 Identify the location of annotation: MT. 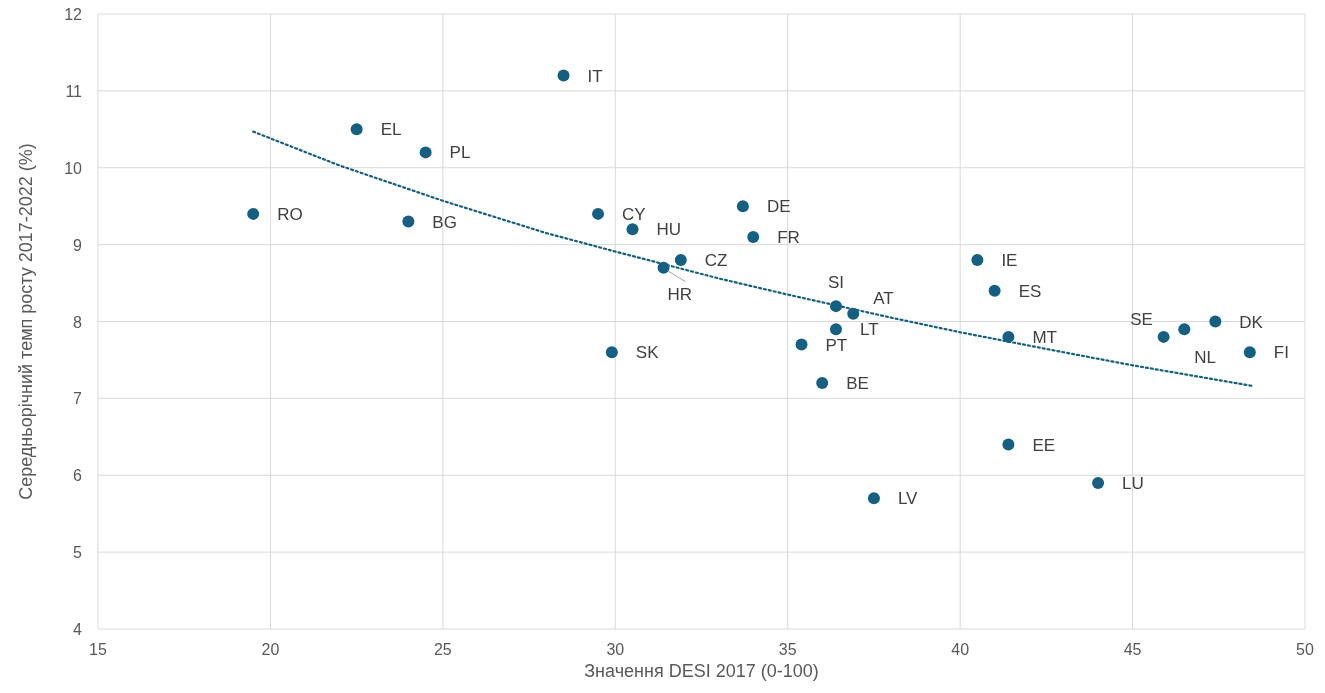
(1044, 337).